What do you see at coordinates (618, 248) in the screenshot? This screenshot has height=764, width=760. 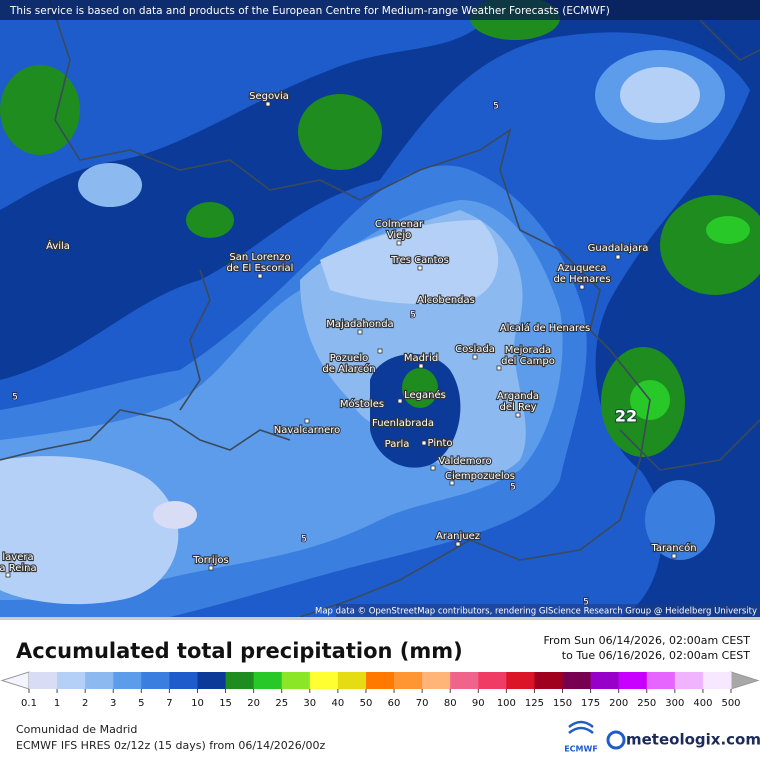 I see `place-label: Guadalajara` at bounding box center [618, 248].